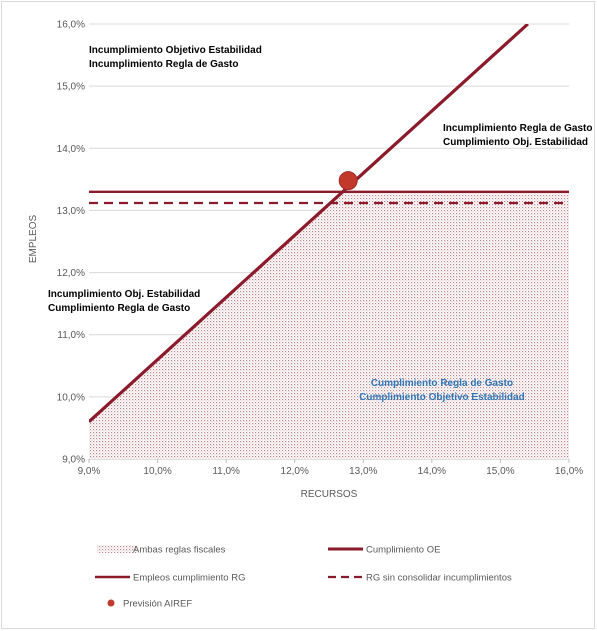  I want to click on x-tick-label: 11,0%, so click(226, 471).